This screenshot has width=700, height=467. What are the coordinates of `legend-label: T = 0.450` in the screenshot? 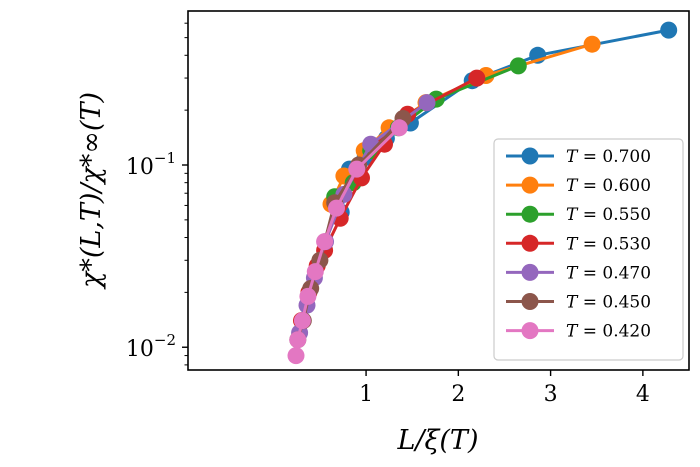 It's located at (608, 303).